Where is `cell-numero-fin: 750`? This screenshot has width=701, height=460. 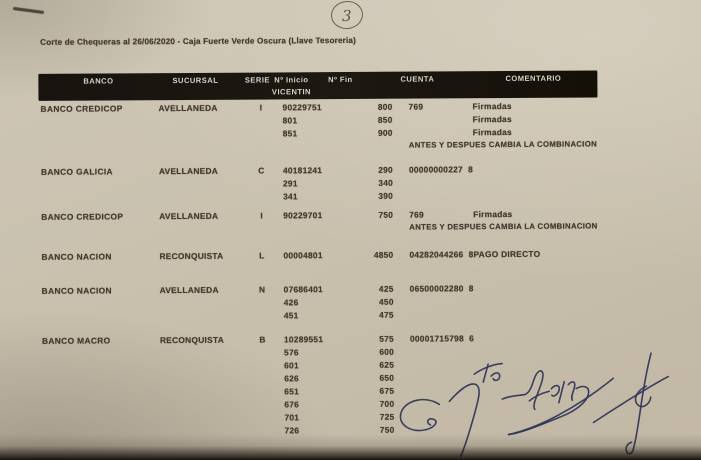
cell-numero-fin: 750 is located at coordinates (386, 214).